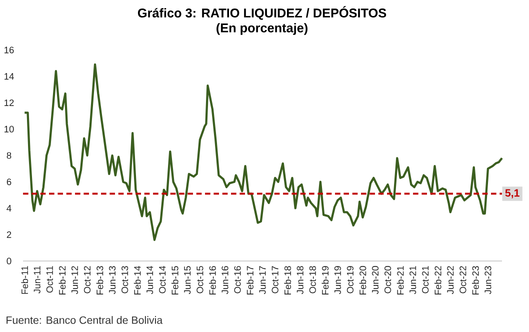 The width and height of the screenshot is (529, 332). What do you see at coordinates (9, 234) in the screenshot?
I see `y-tick-label: 2` at bounding box center [9, 234].